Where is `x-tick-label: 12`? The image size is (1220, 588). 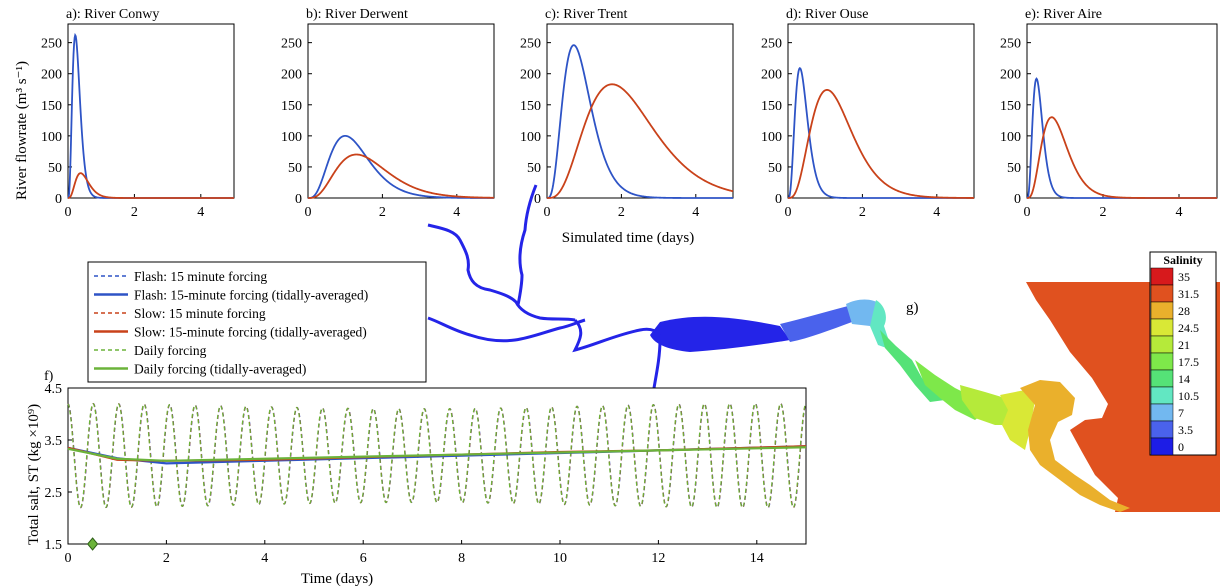
x-tick-label: 12 is located at coordinates (658, 558).